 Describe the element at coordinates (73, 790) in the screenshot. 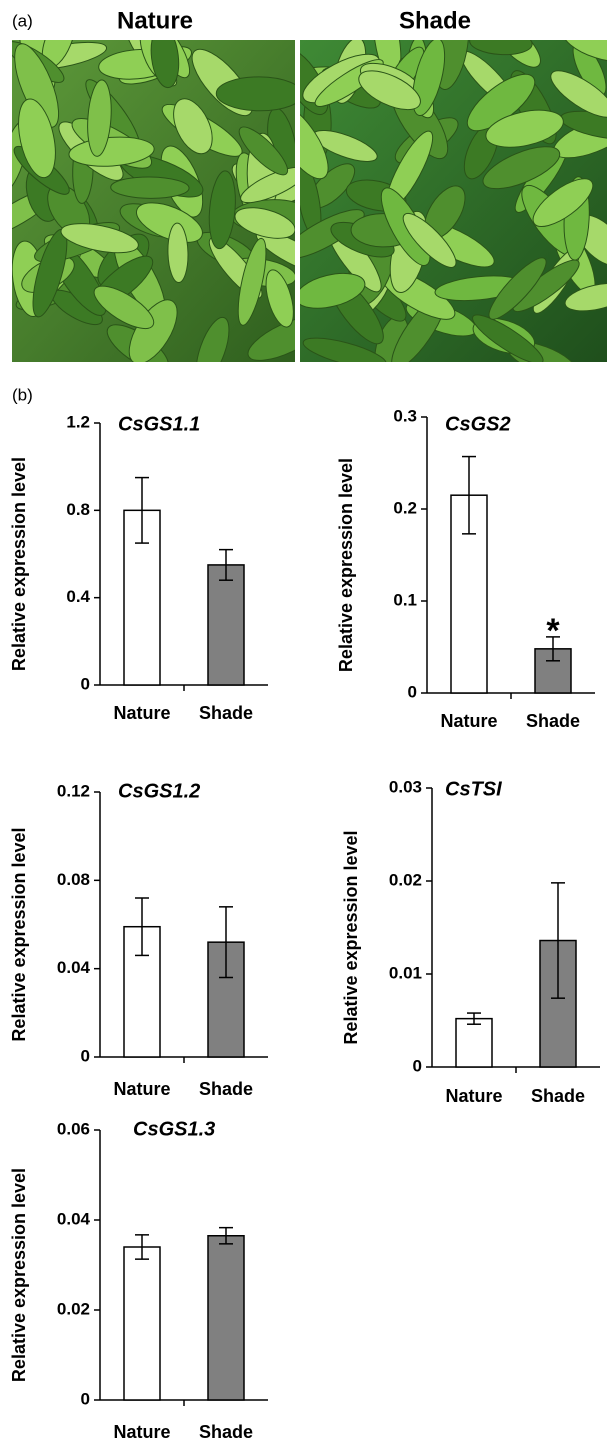

I see `y-tick-label: 0.12` at that location.